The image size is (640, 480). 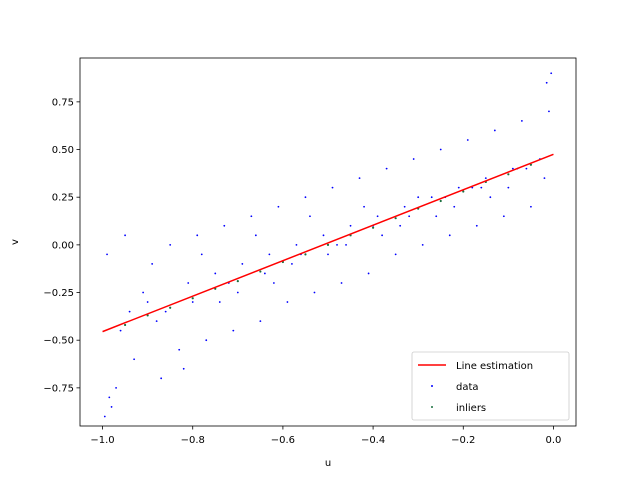 What do you see at coordinates (63, 102) in the screenshot?
I see `y-tick-label: 0.75` at bounding box center [63, 102].